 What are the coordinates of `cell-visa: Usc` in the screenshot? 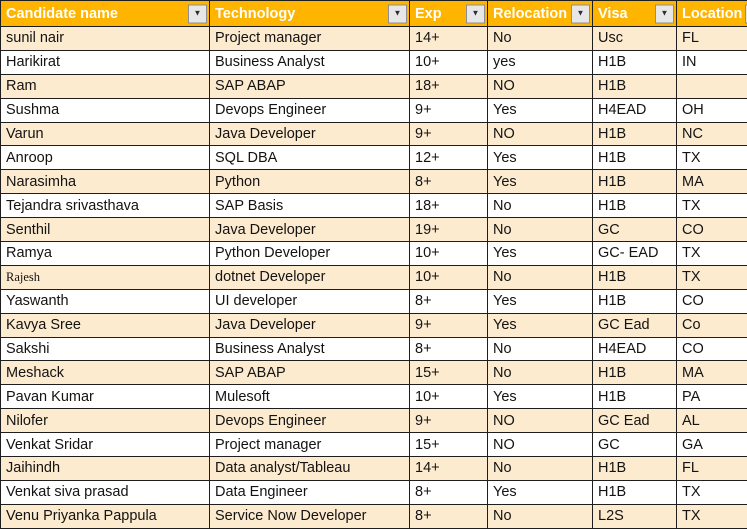 It's located at (634, 38).